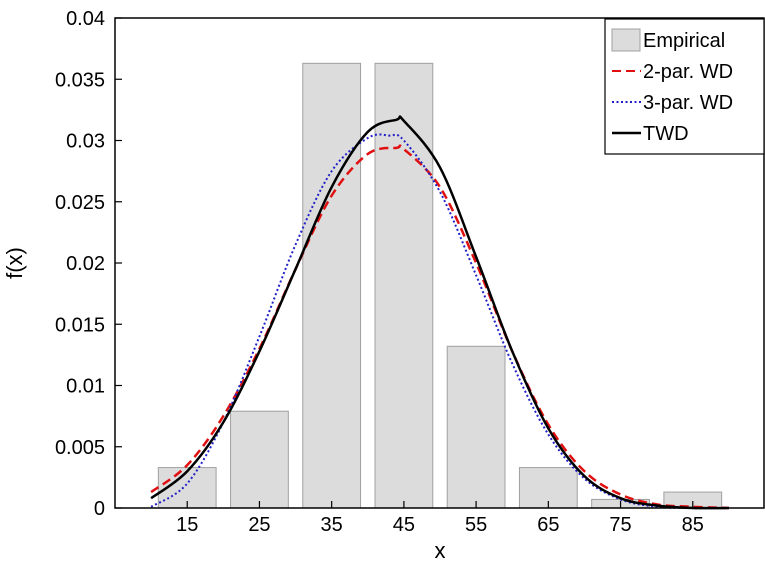  What do you see at coordinates (404, 525) in the screenshot?
I see `x-tick-label: 45` at bounding box center [404, 525].